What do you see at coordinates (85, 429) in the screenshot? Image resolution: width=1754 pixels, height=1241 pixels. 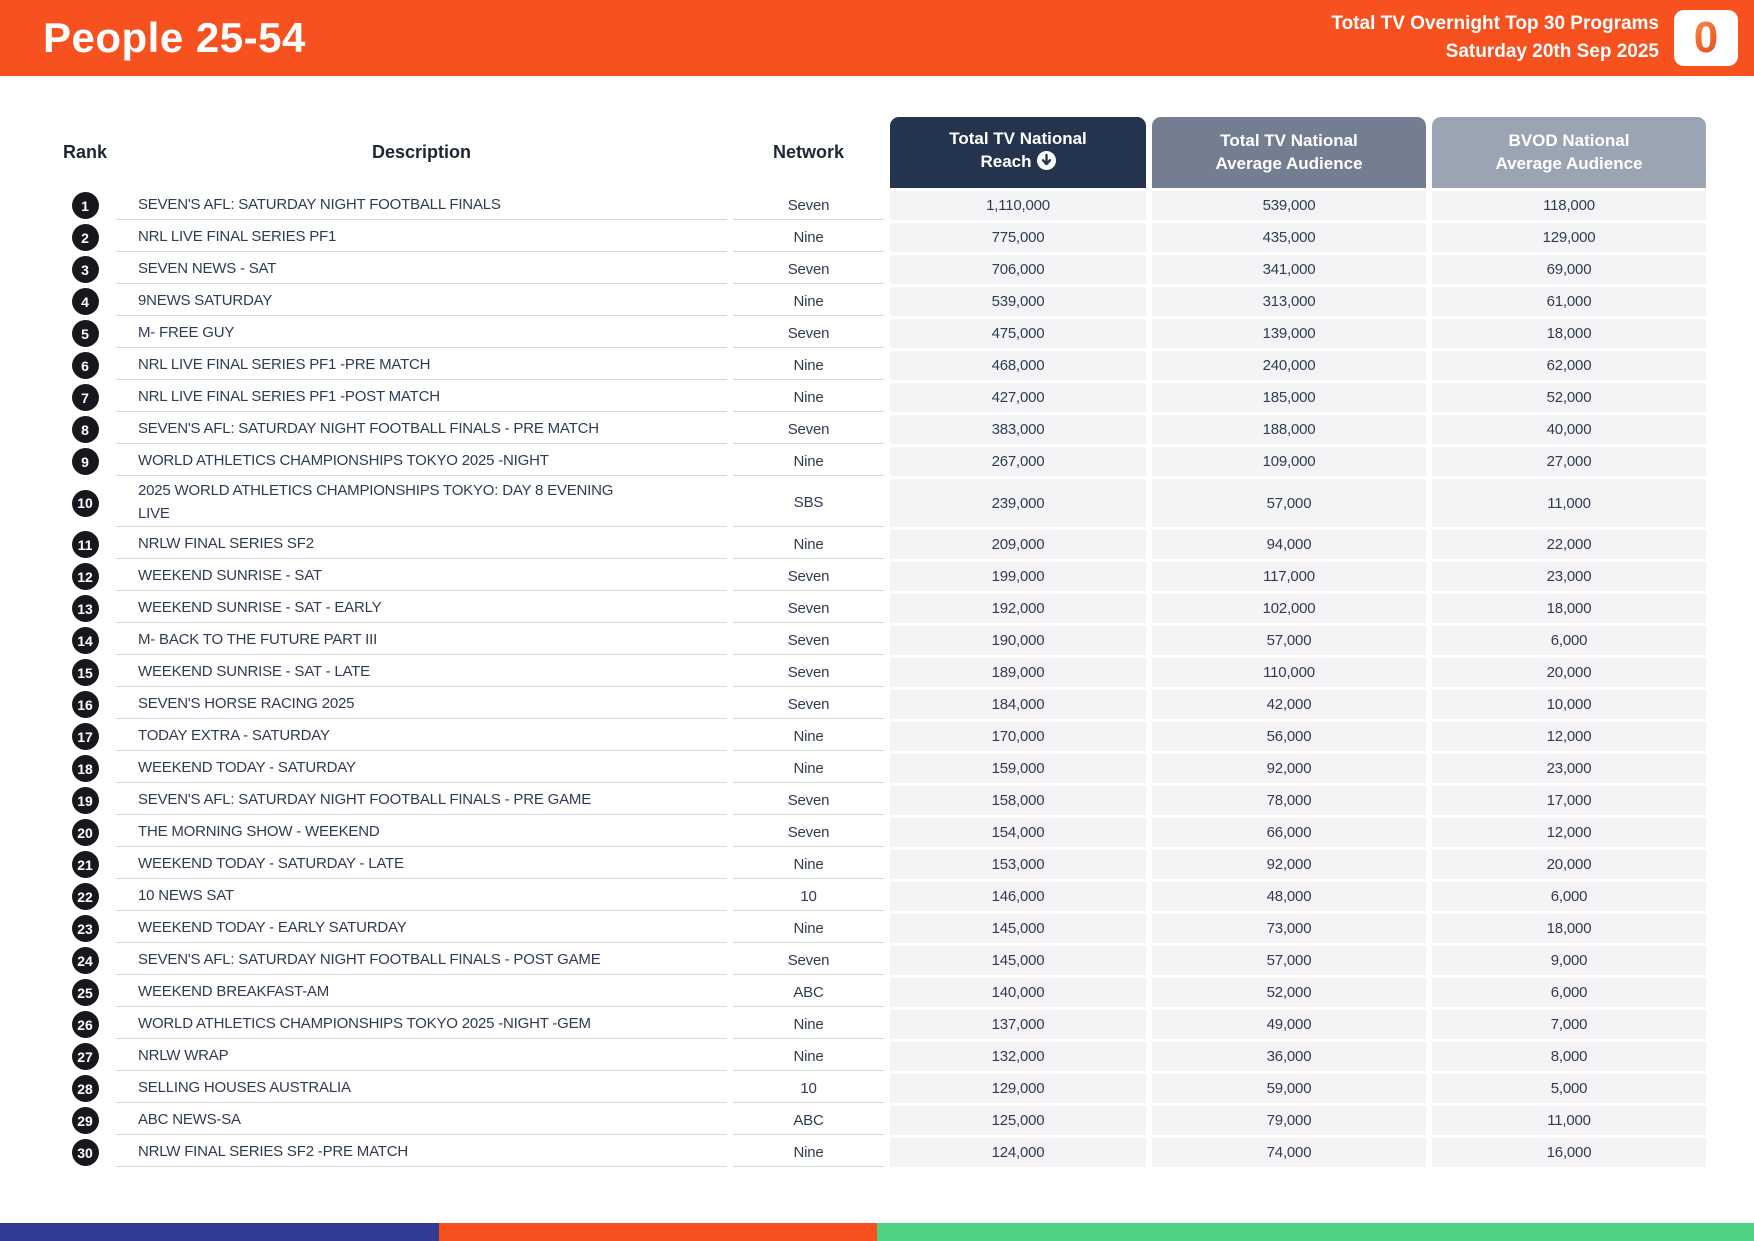 I see `rank-cell: 8` at bounding box center [85, 429].